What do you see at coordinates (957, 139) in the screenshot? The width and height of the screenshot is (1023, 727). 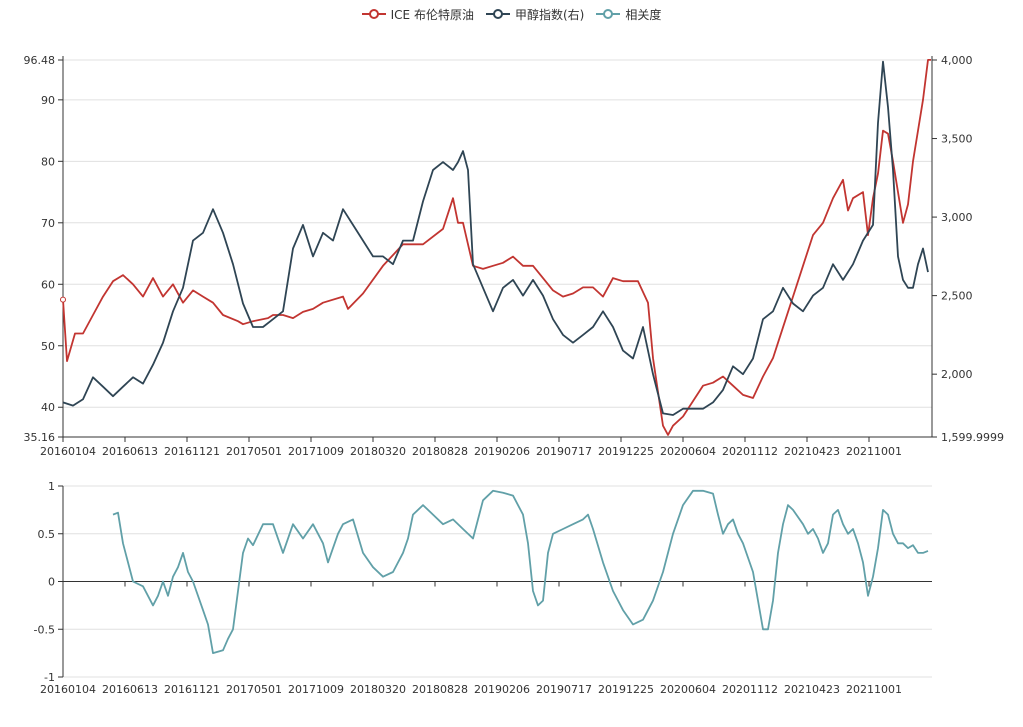 I see `y2-tick-label: 3,500` at bounding box center [957, 139].